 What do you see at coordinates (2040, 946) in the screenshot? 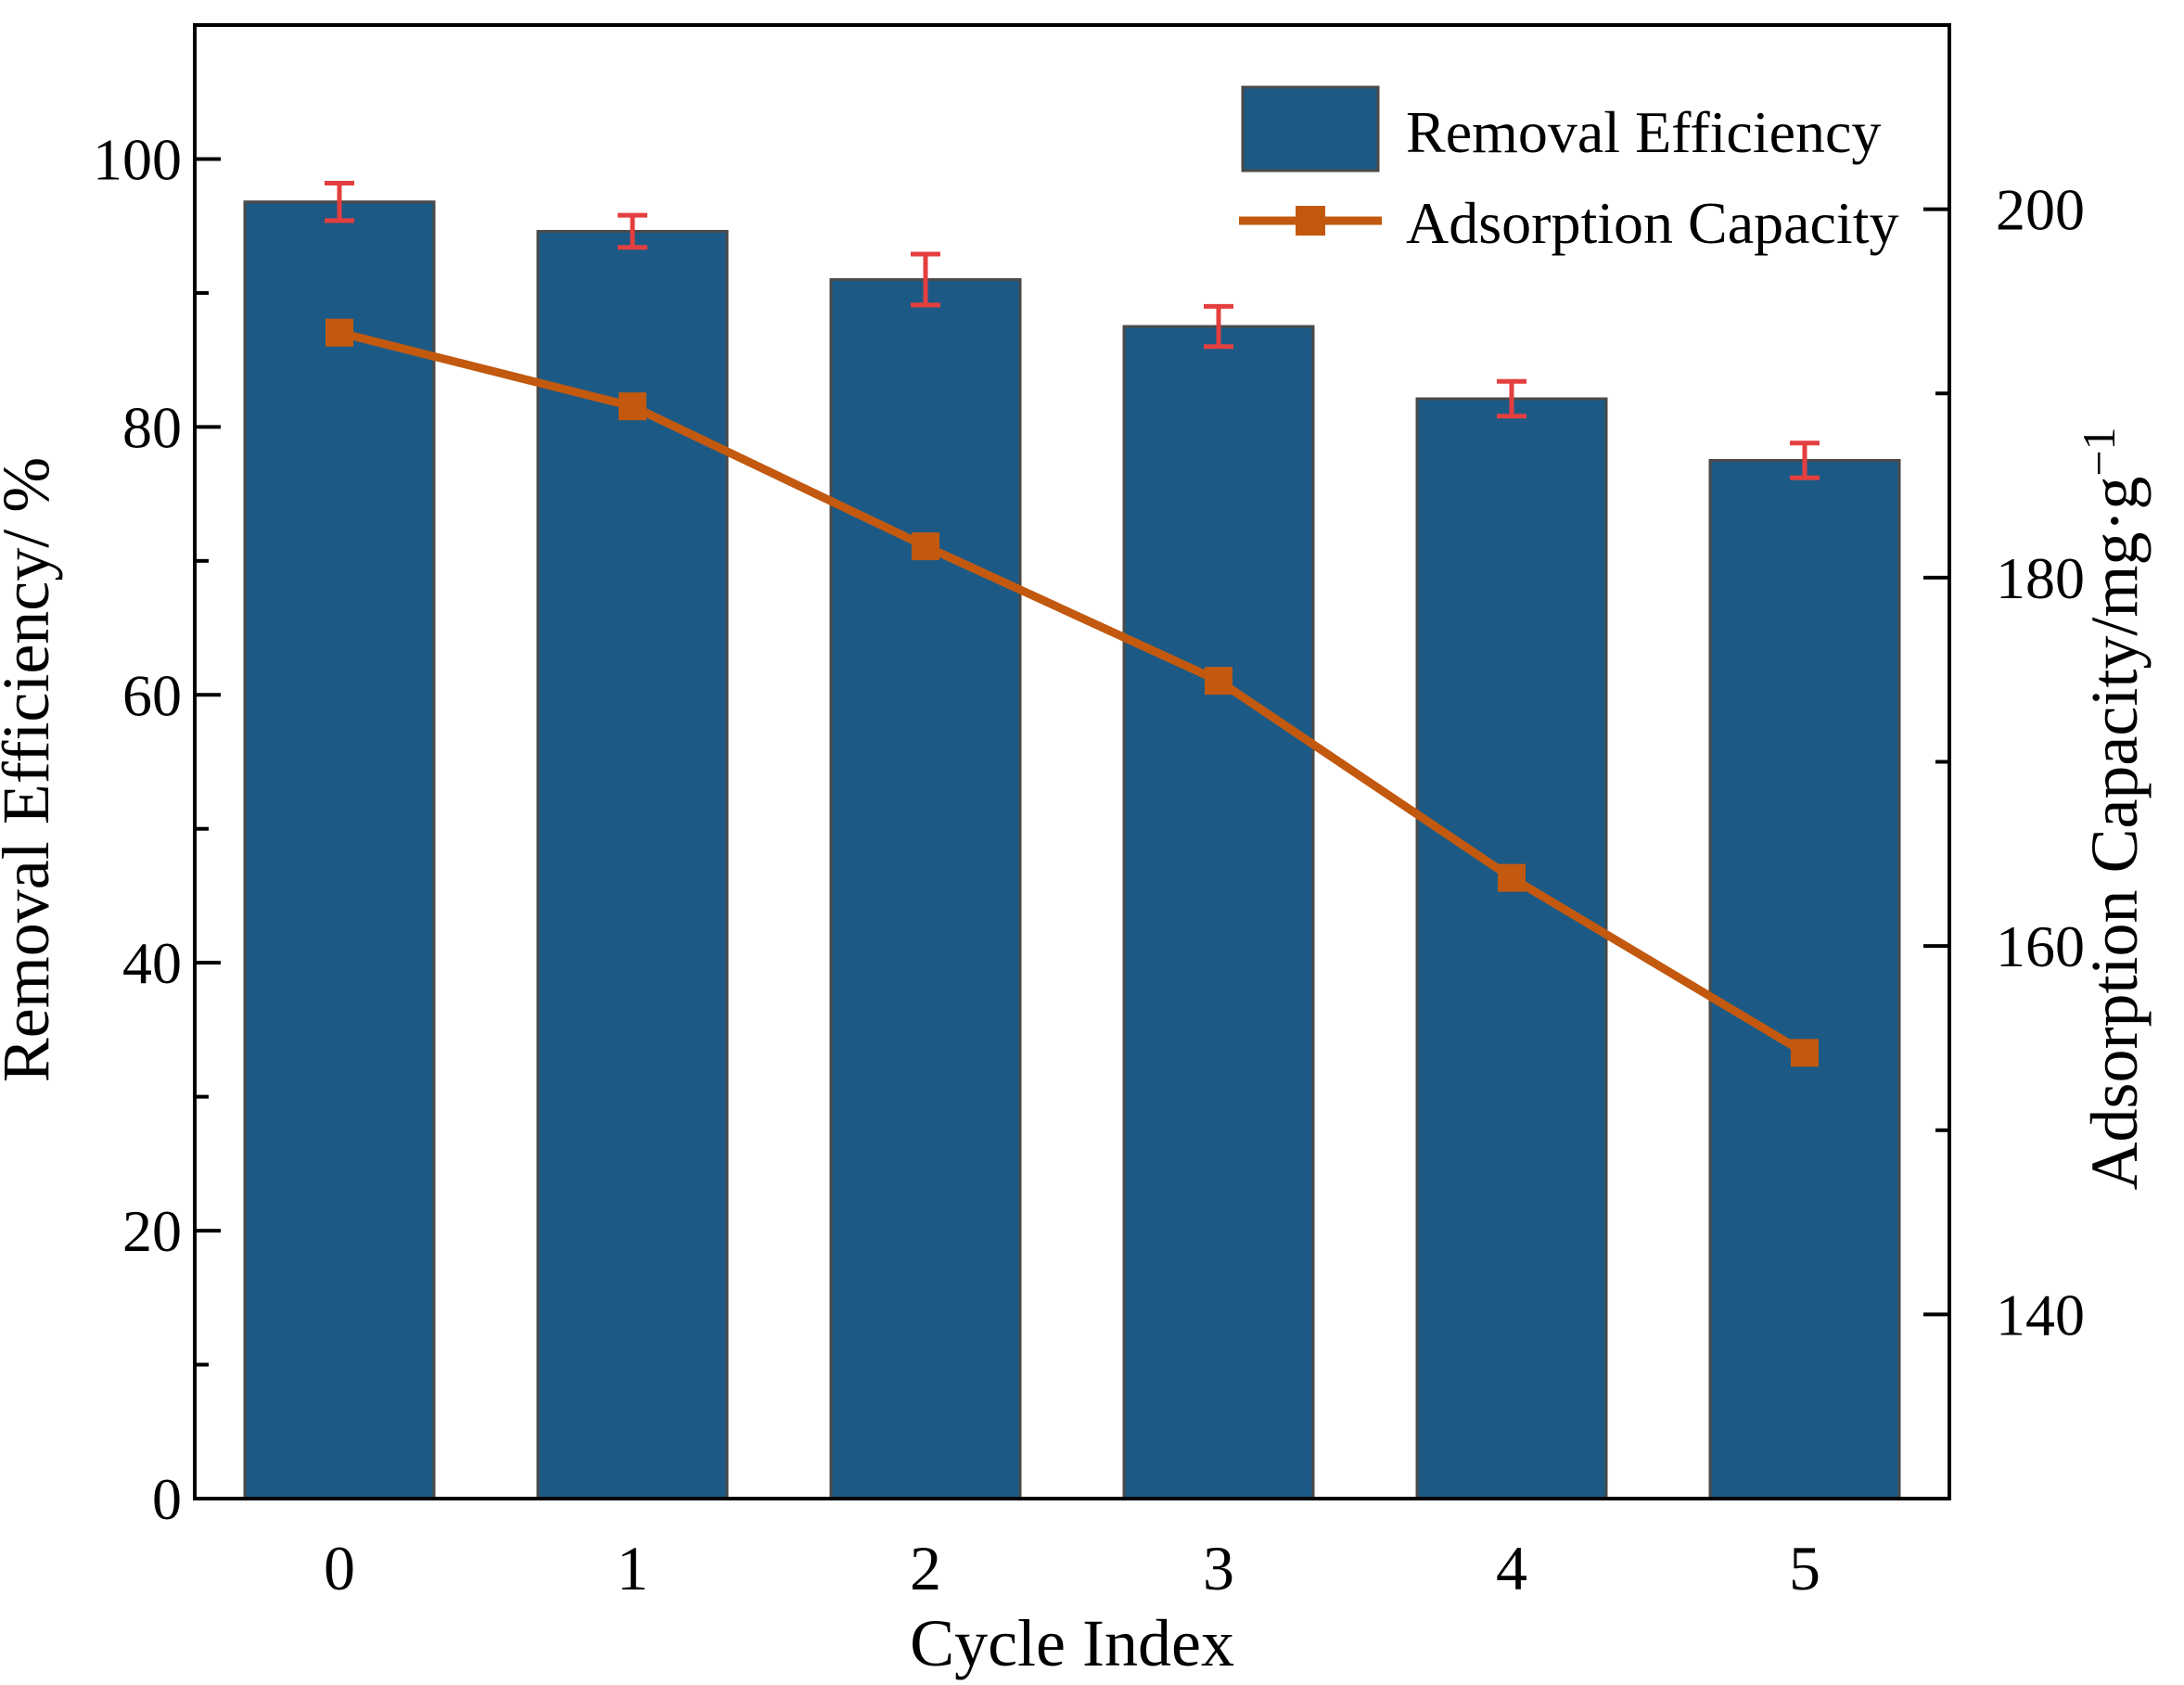
I see `right-tick-label-160: 160` at bounding box center [2040, 946].